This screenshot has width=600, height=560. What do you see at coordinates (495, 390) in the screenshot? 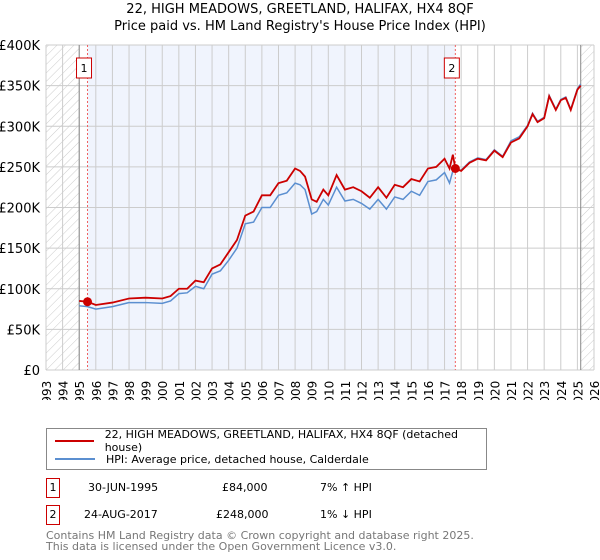
I see `x-tick-label: 2020` at bounding box center [495, 390].